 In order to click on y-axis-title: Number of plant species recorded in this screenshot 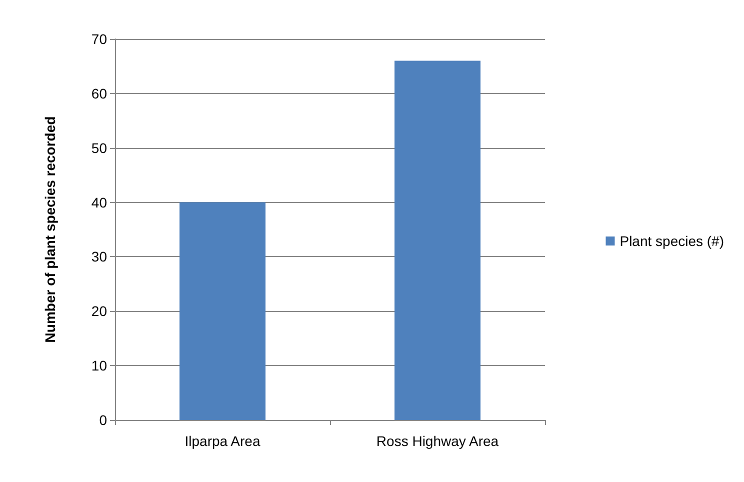, I will do `click(50, 229)`.